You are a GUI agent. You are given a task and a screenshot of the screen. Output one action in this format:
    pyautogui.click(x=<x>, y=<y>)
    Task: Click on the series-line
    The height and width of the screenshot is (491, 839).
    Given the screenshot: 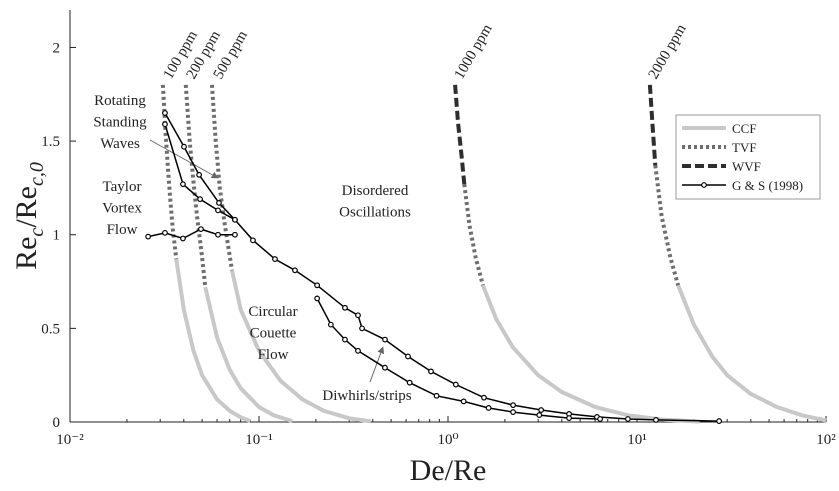 What is the action you would take?
    pyautogui.click(x=555, y=134)
    